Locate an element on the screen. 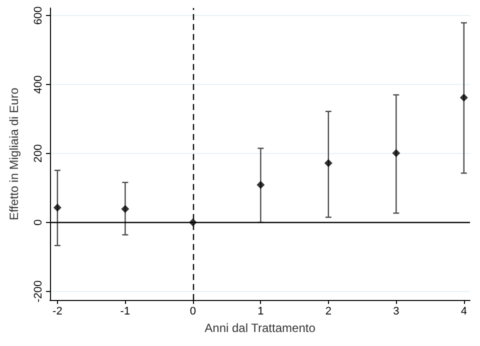  x-tick-label: 2 is located at coordinates (328, 312).